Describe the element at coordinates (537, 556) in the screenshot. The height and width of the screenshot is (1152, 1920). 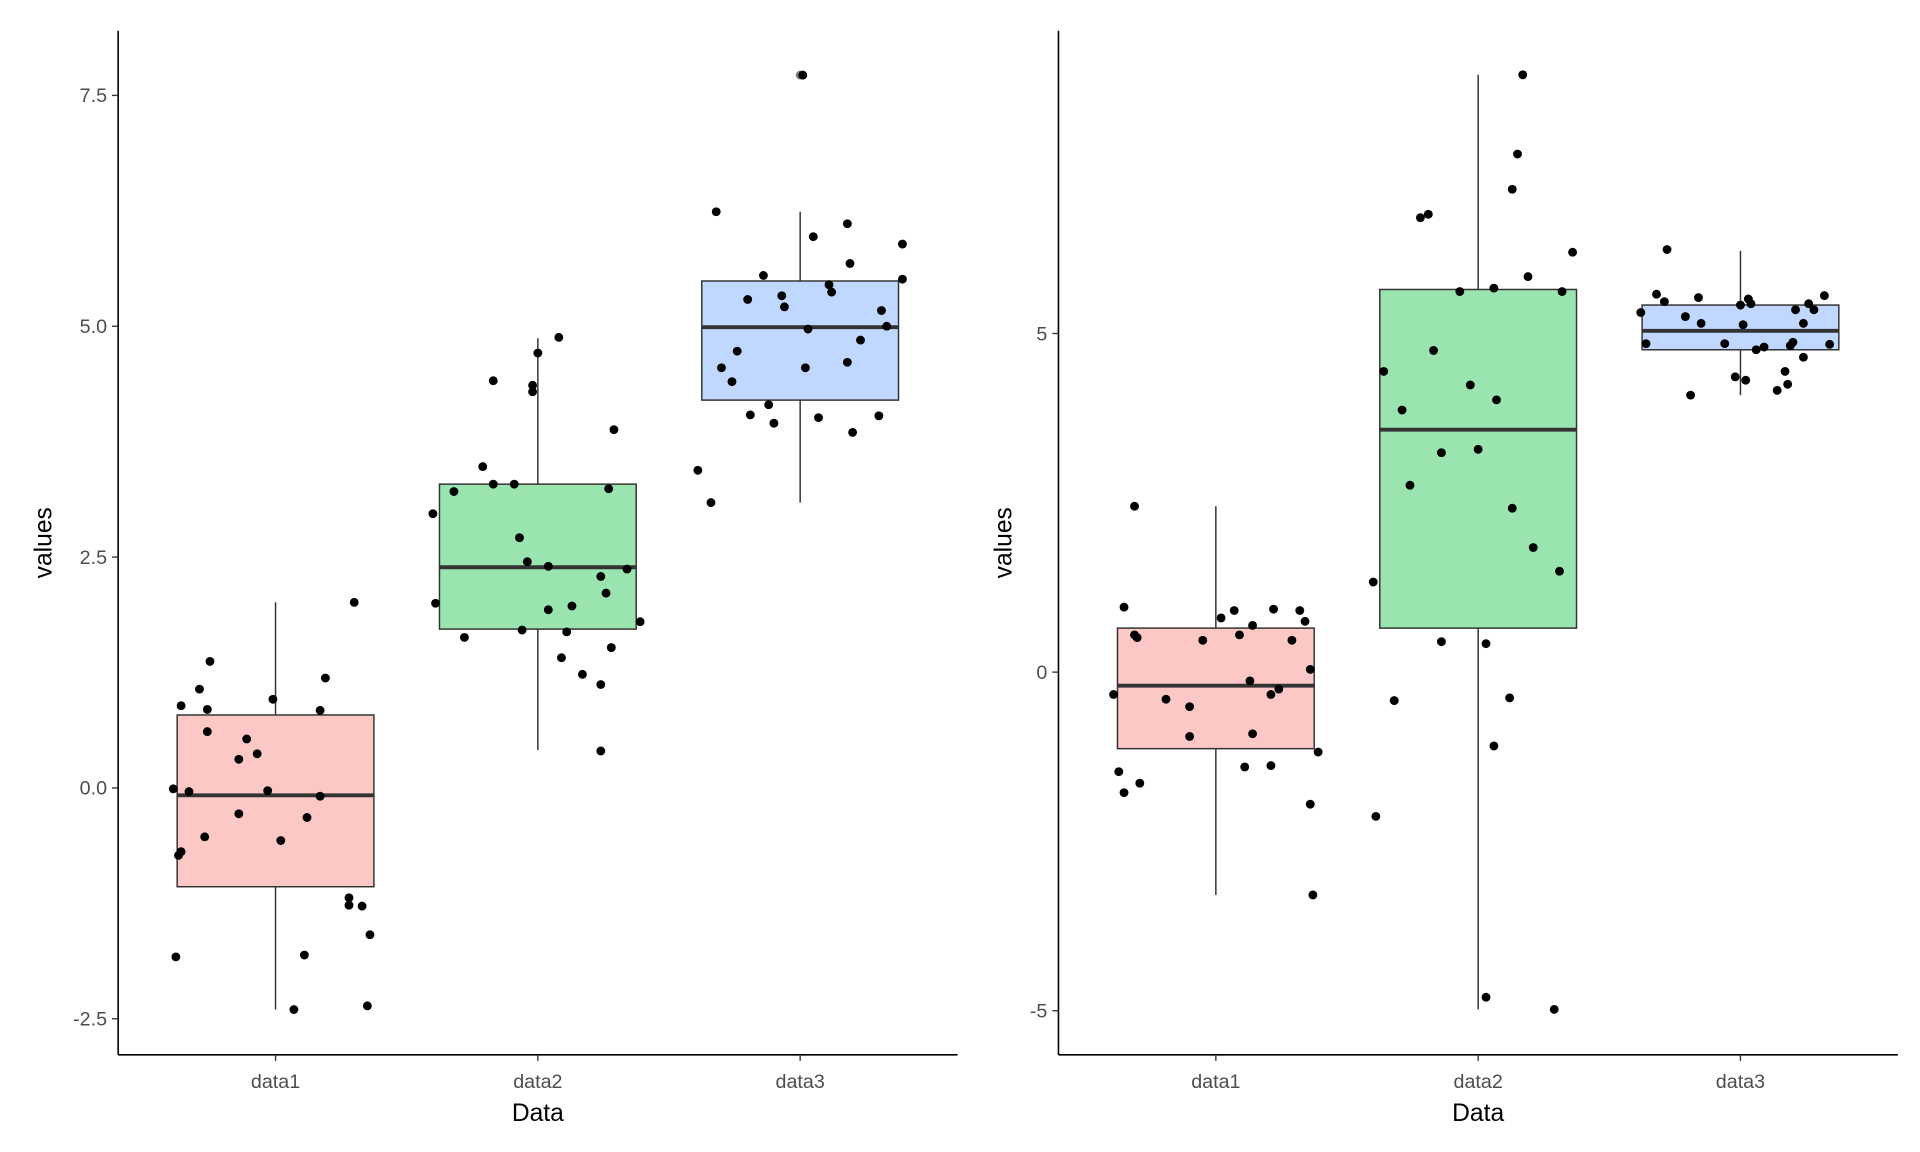
I see `iqr-box` at that location.